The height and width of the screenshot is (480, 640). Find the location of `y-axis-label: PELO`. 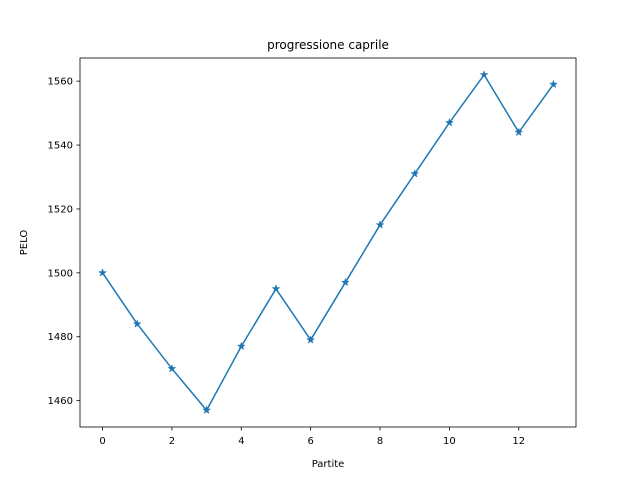

y-axis-label: PELO is located at coordinates (24, 243).